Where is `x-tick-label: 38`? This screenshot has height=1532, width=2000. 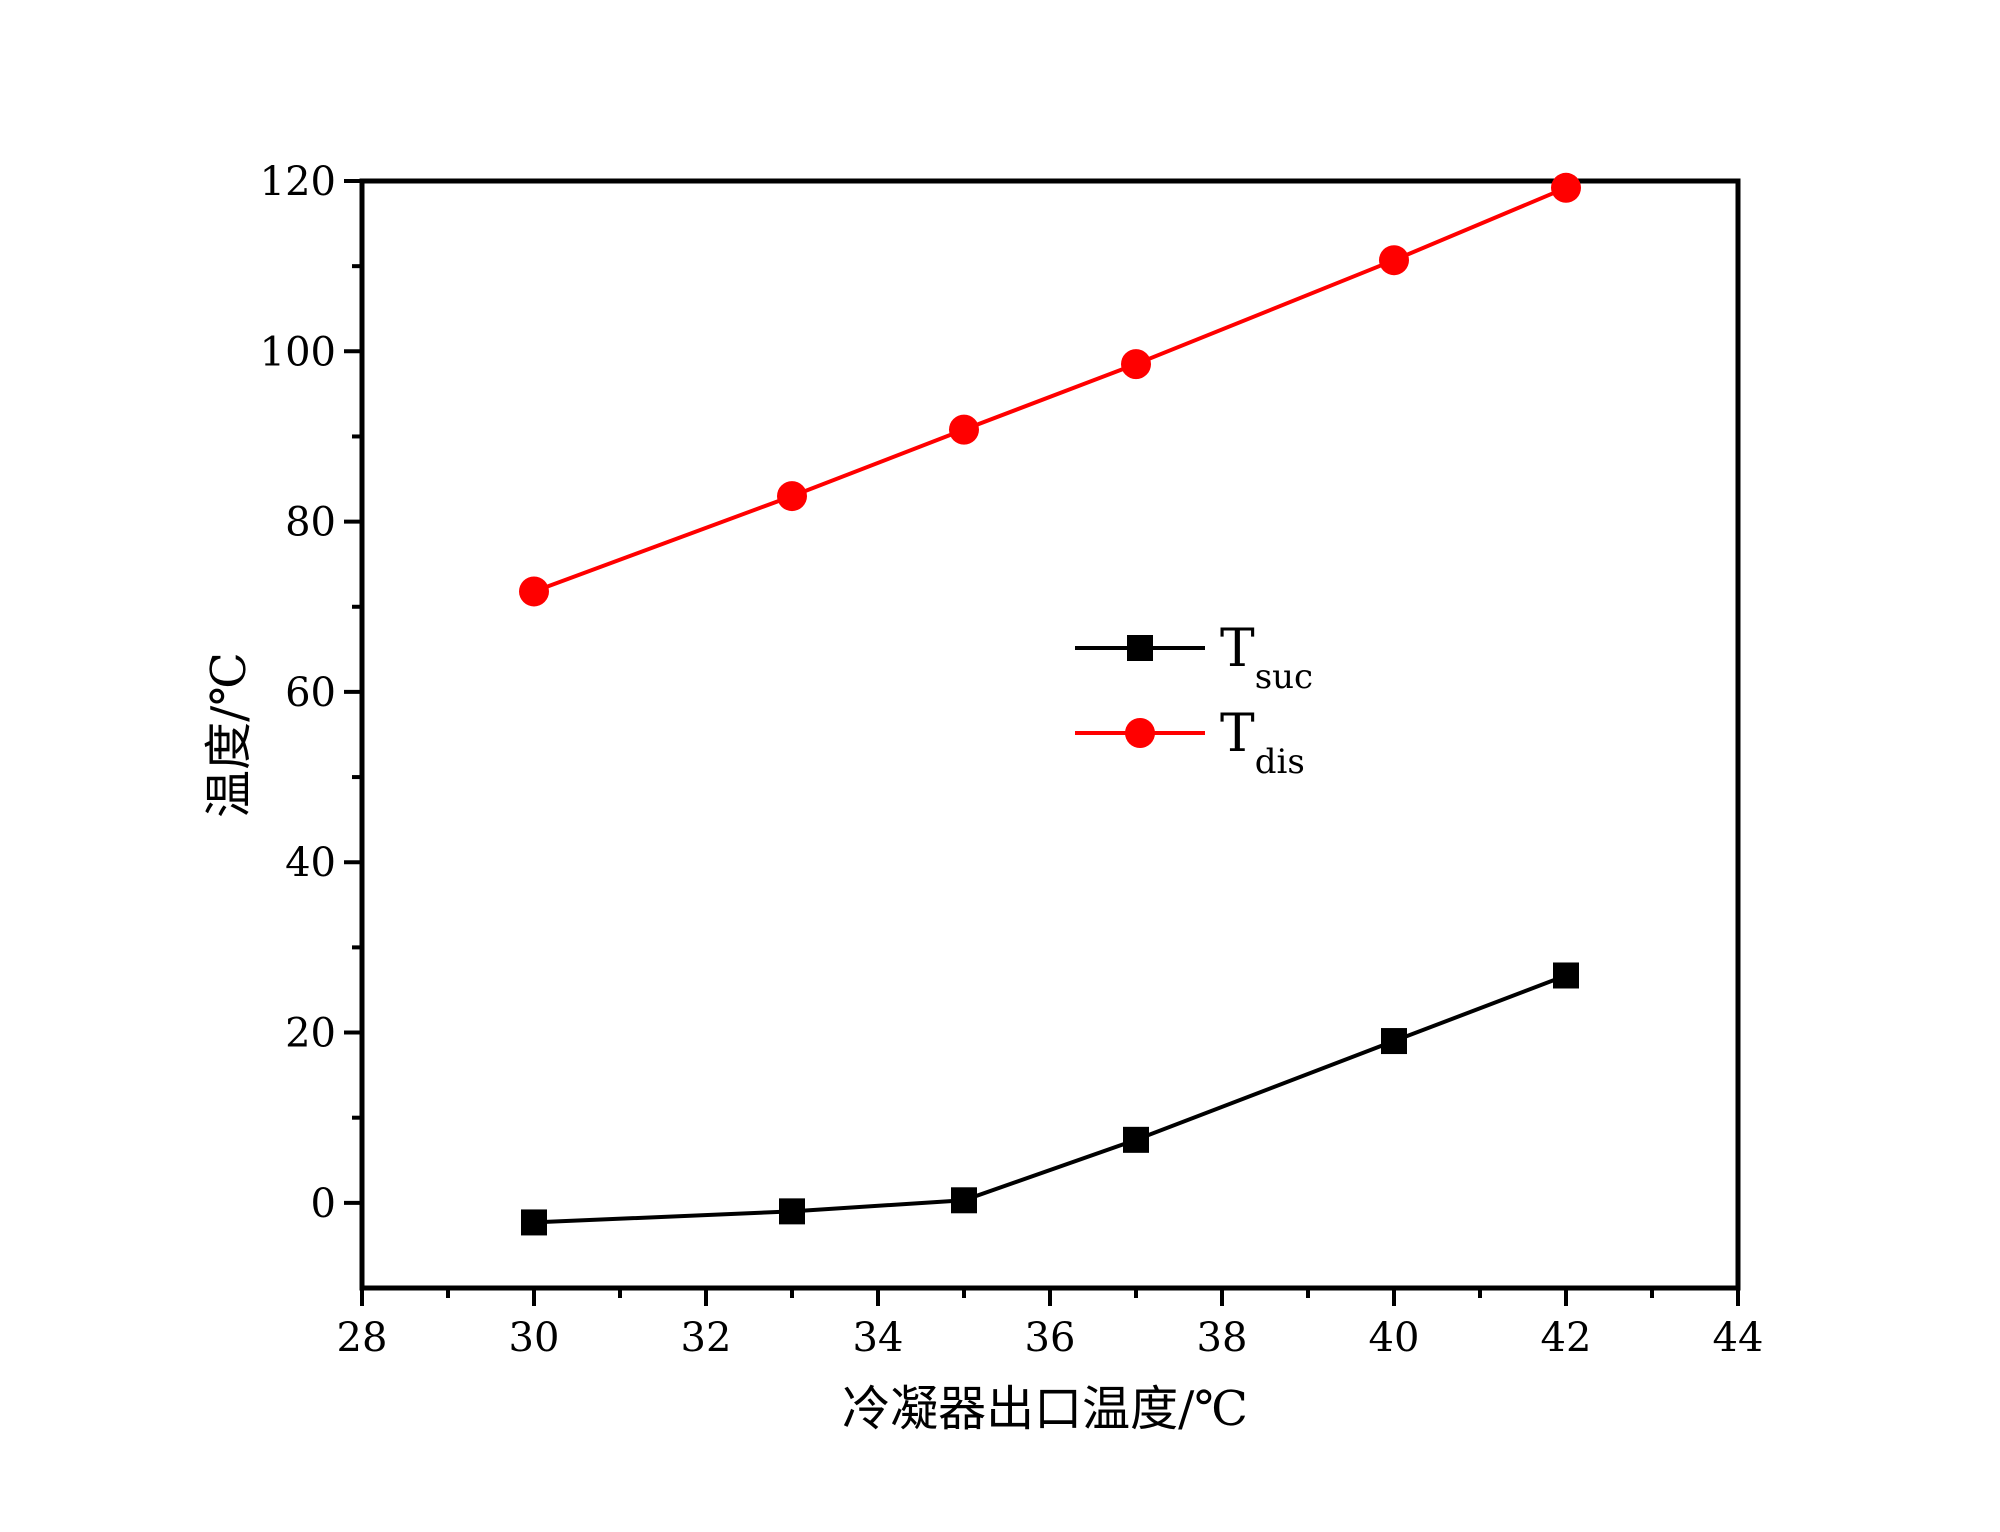
x-tick-label: 38 is located at coordinates (1222, 1338).